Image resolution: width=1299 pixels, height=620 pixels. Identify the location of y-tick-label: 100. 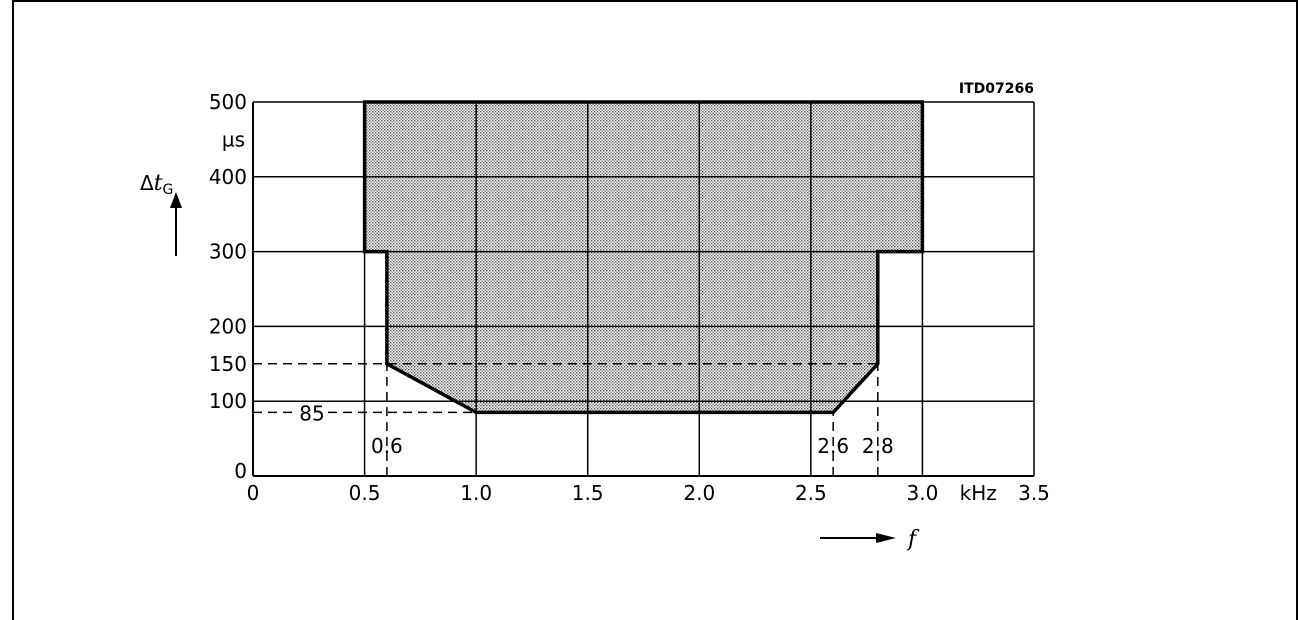
(228, 401).